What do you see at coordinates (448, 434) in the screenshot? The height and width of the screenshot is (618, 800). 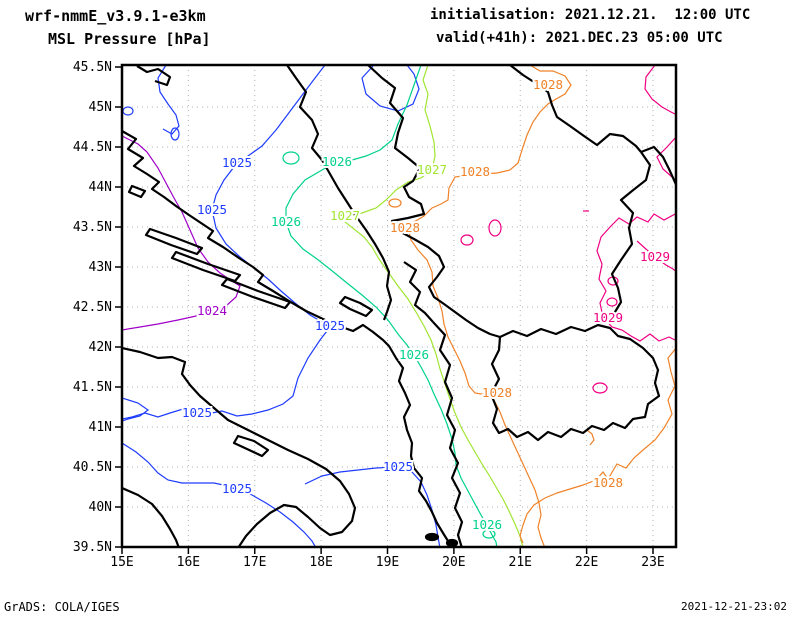 I see `border-albania-east` at bounding box center [448, 434].